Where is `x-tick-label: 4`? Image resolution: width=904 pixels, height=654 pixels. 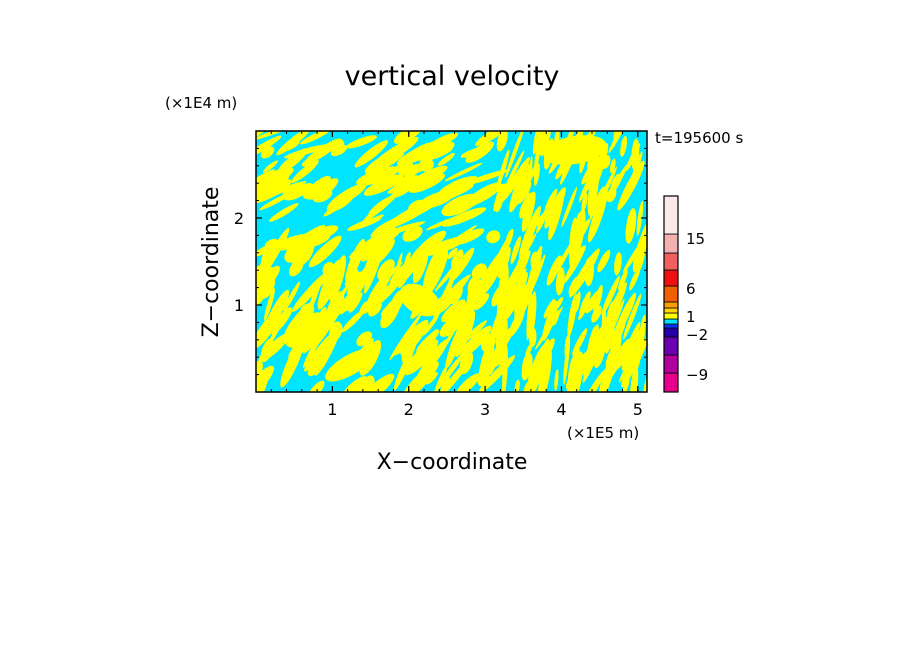
x-tick-label: 4 is located at coordinates (561, 409).